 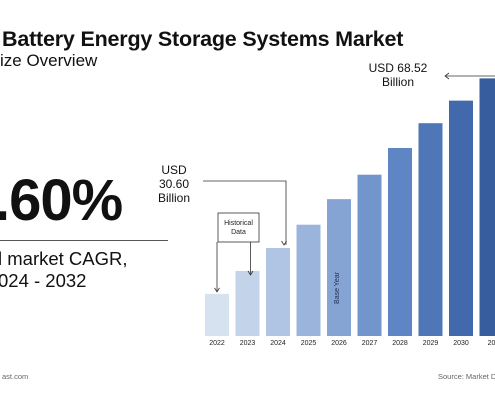 What do you see at coordinates (174, 170) in the screenshot?
I see `usd-2024-label: USD` at bounding box center [174, 170].